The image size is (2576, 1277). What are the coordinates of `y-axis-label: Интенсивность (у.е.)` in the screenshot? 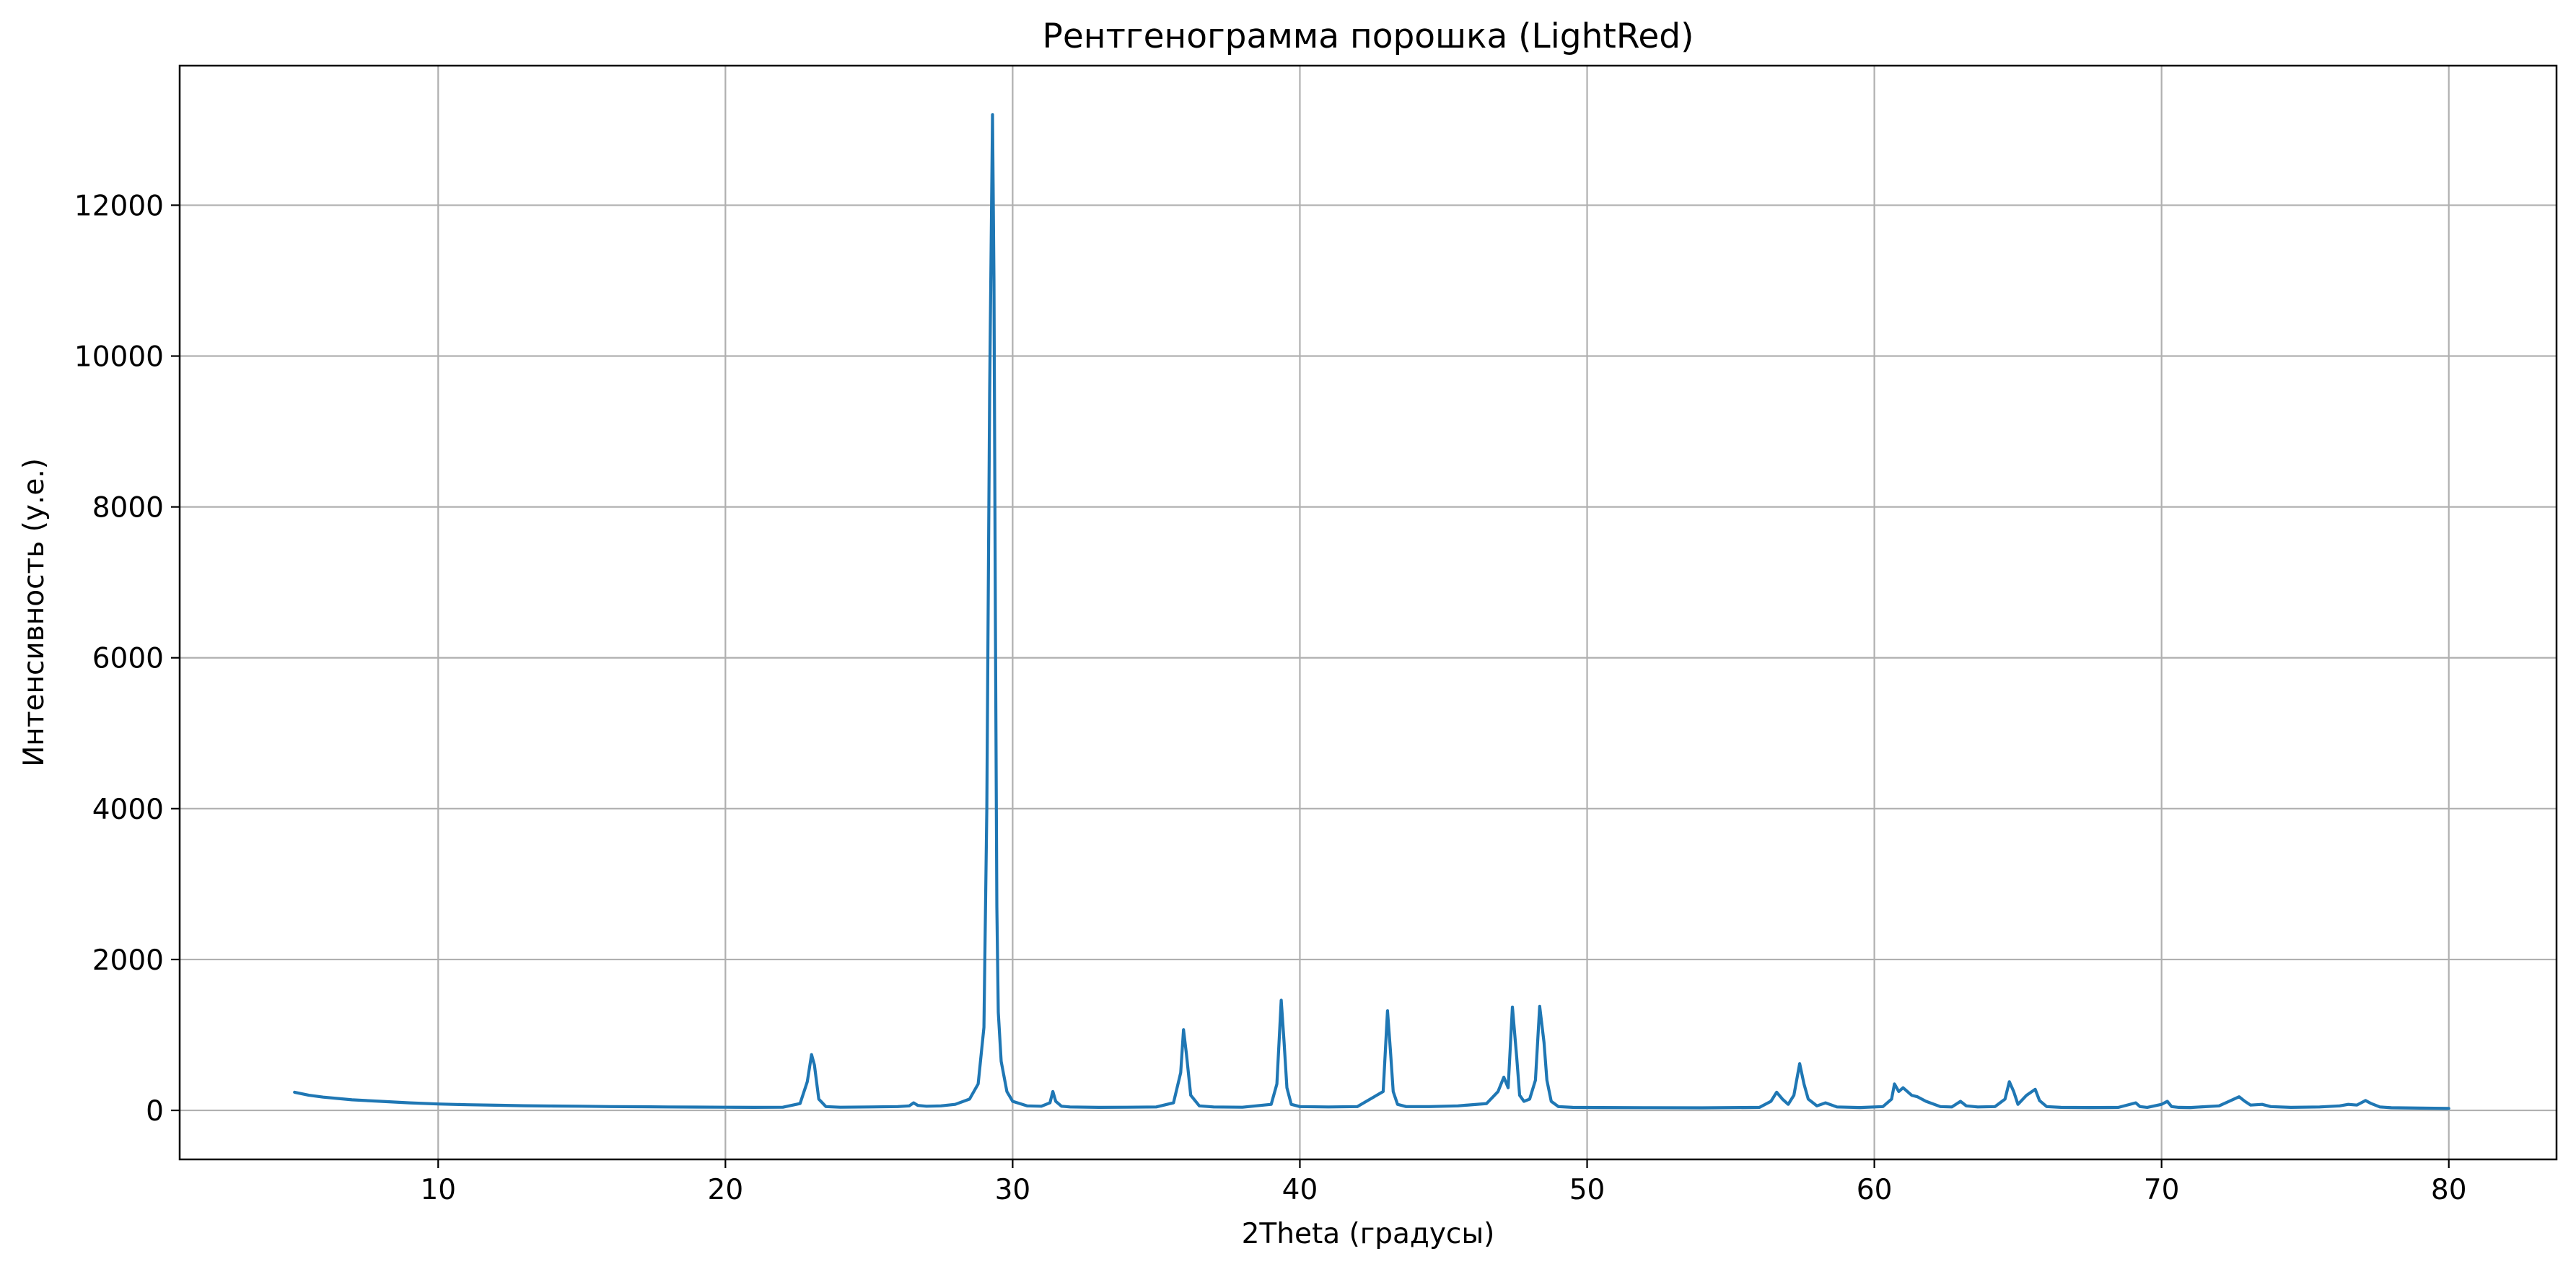 It's located at (34, 612).